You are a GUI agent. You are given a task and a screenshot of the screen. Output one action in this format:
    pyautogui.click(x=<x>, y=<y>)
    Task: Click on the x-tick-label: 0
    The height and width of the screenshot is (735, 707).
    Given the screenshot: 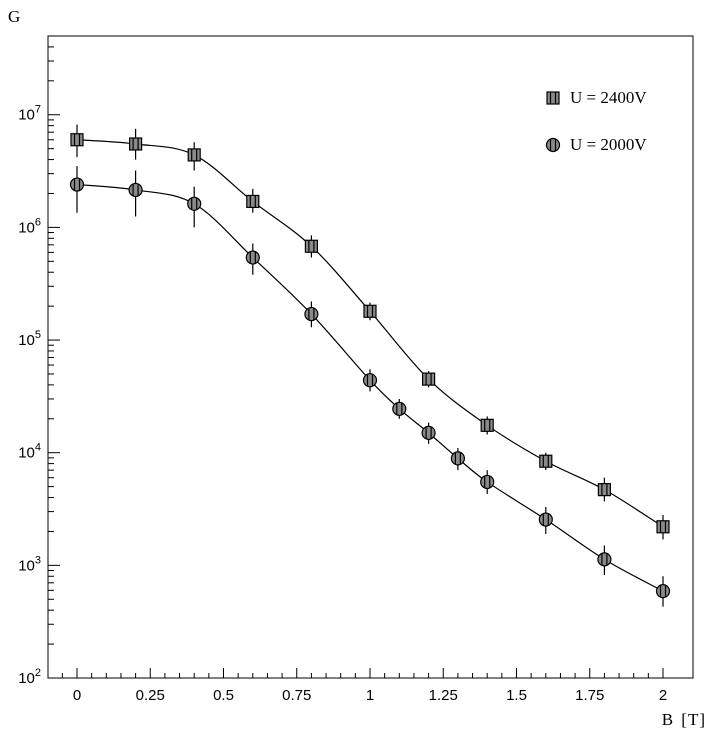 What is the action you would take?
    pyautogui.click(x=77, y=695)
    